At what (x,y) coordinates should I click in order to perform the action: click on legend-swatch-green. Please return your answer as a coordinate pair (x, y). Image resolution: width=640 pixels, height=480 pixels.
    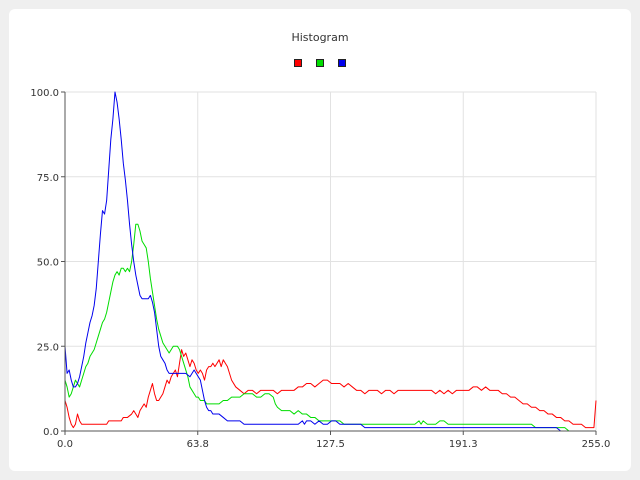
    Looking at the image, I should click on (320, 63).